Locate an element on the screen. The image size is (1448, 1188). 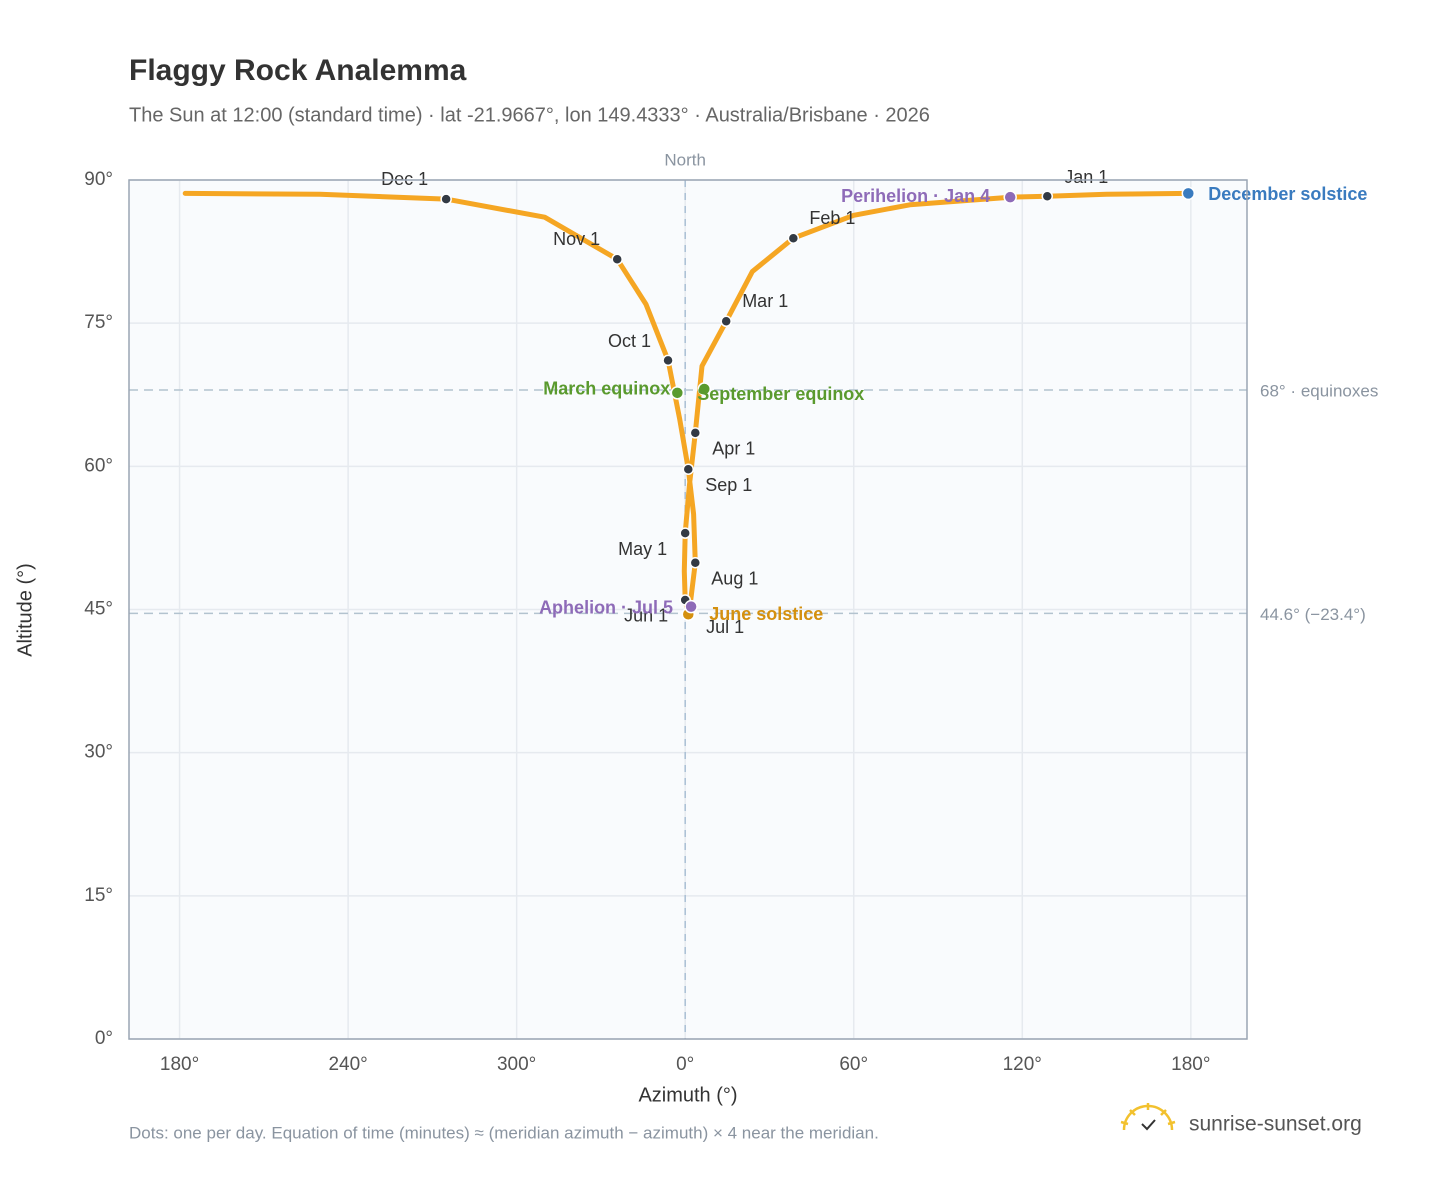
month-label: Aug 1 is located at coordinates (734, 578).